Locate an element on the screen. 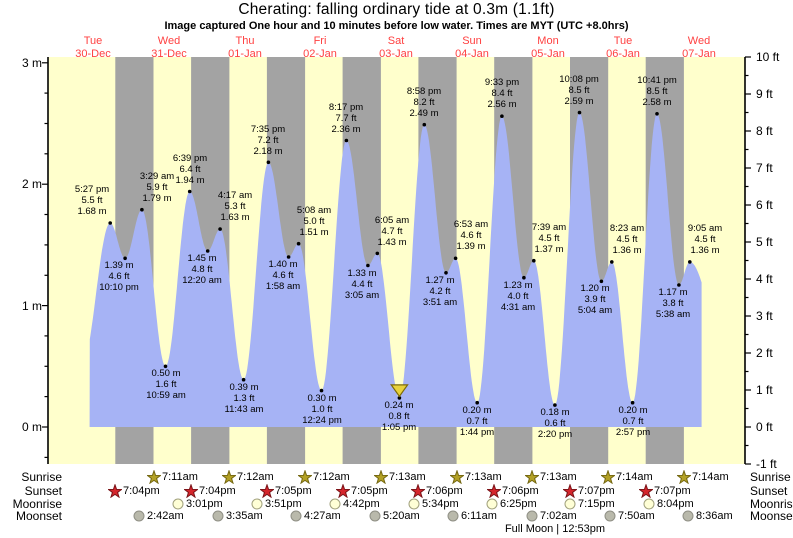 The image size is (793, 538). point-time: 7:39 am is located at coordinates (549, 227).